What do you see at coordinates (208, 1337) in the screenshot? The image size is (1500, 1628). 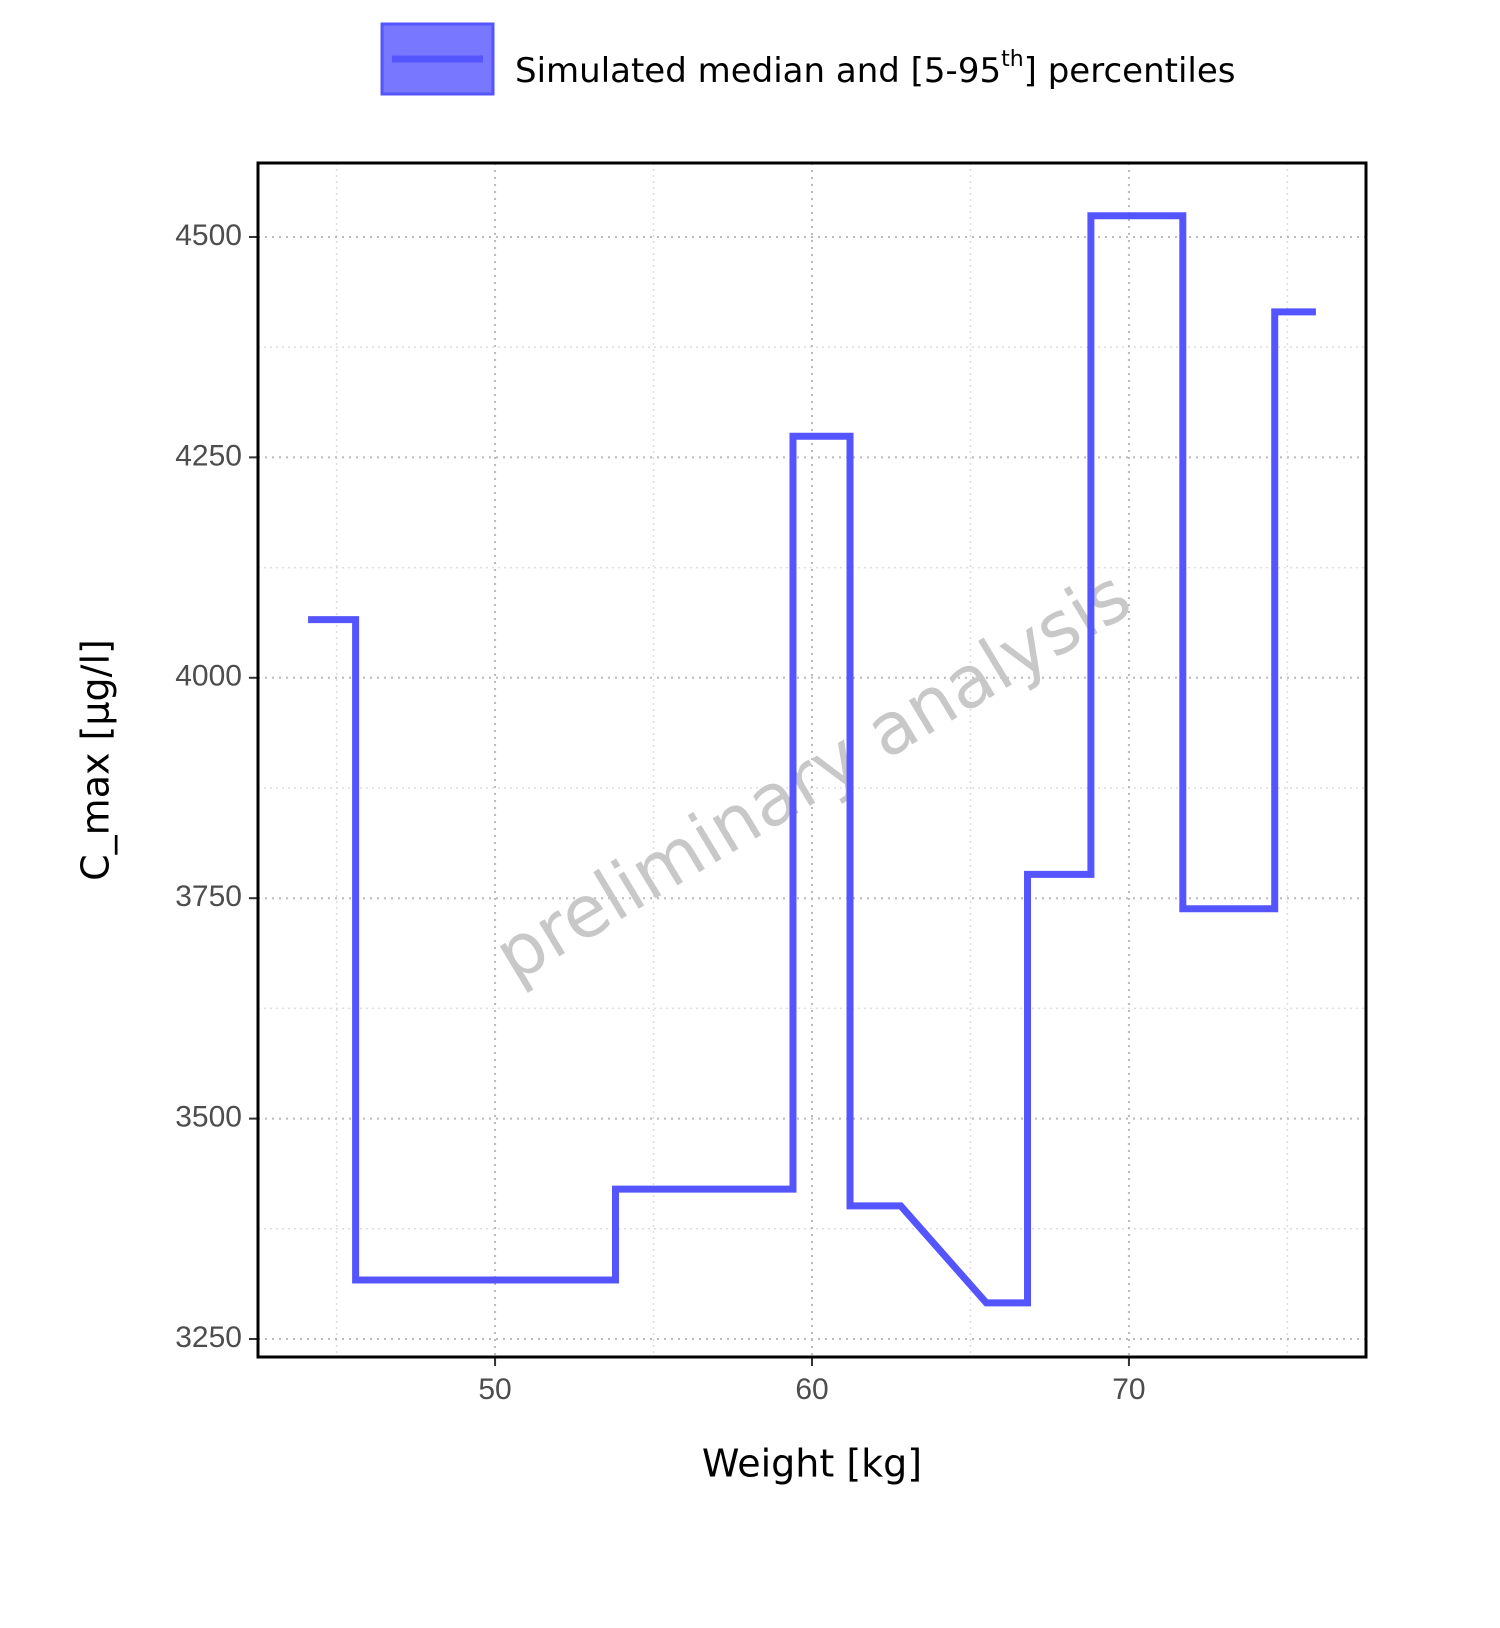 I see `y-tick-label: 3250` at bounding box center [208, 1337].